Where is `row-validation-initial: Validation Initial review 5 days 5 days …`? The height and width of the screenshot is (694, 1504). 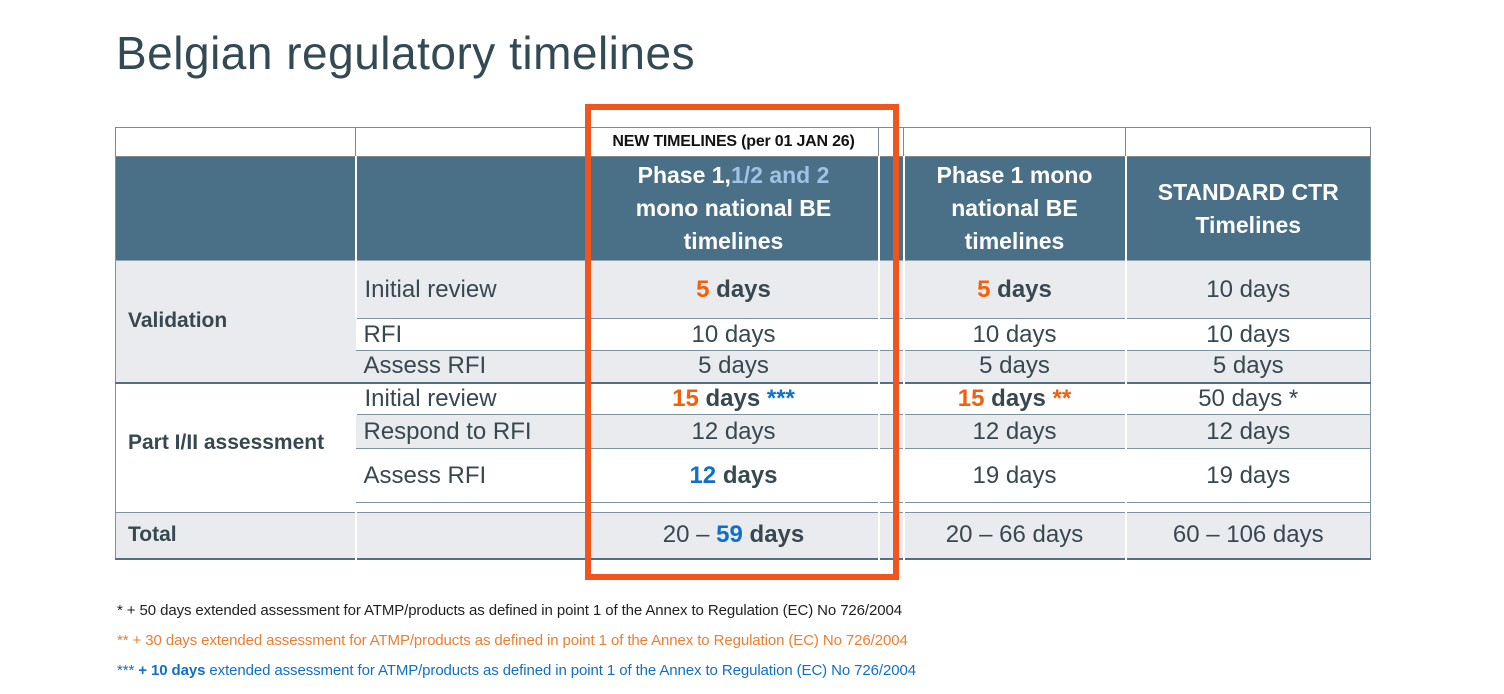
row-validation-initial: Validation Initial review 5 days 5 days … is located at coordinates (743, 321).